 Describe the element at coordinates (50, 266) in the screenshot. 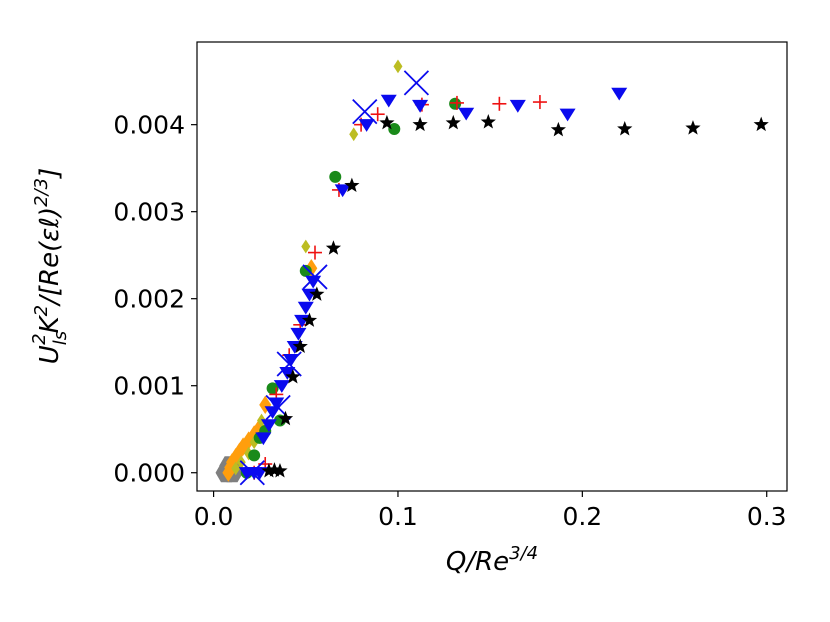

I see `y-axis-label: Uls2K2/[Re(εℓ)2/3]` at that location.